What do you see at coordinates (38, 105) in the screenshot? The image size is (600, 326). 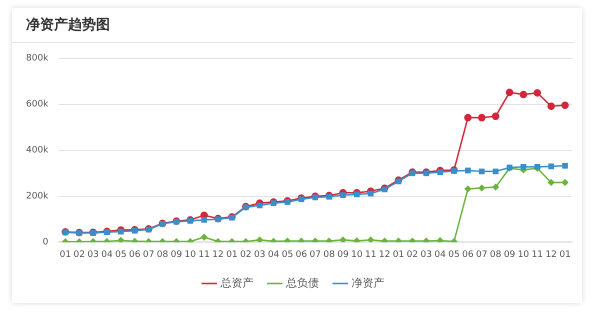 I see `y-tick-label: 600k` at bounding box center [38, 105].